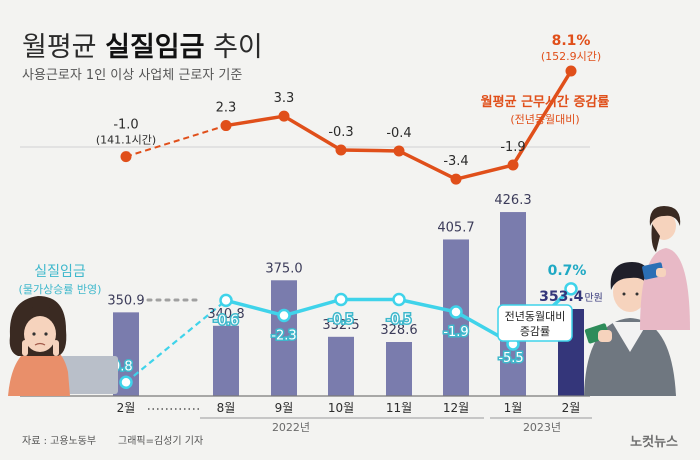 This screenshot has width=700, height=460. Describe the element at coordinates (125, 125) in the screenshot. I see `hours-value-label-0: -1.0` at that location.